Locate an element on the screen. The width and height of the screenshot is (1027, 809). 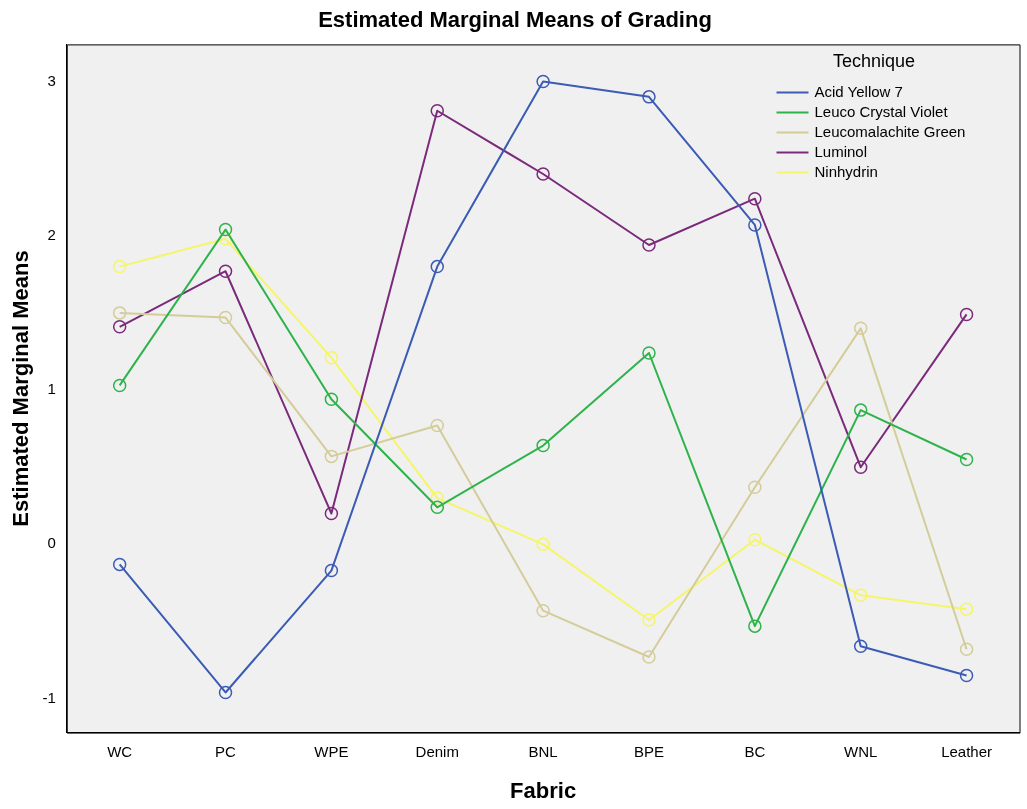
chart-title: Estimated Marginal Means of Grading is located at coordinates (515, 20).